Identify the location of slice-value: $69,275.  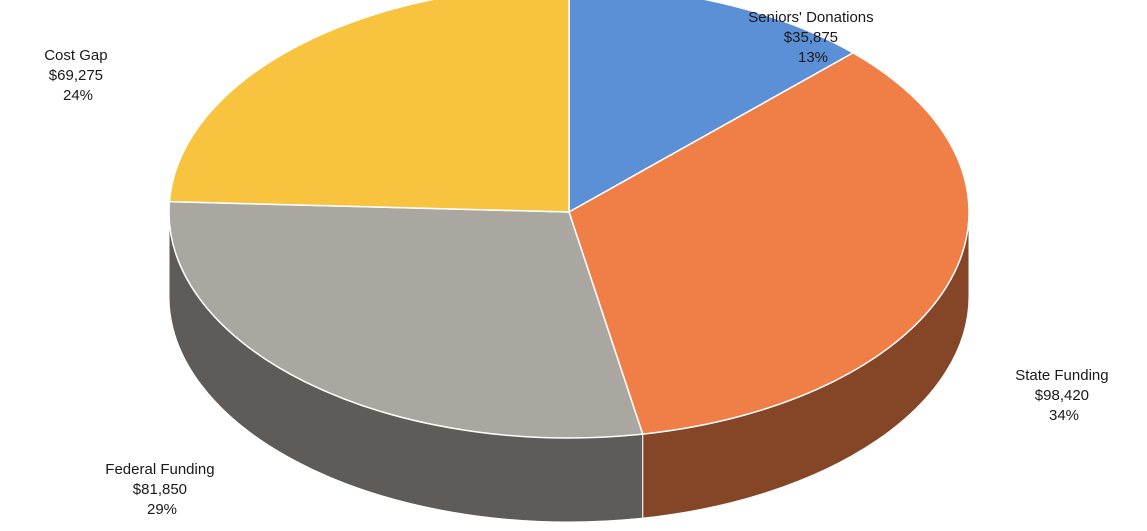
(76, 75).